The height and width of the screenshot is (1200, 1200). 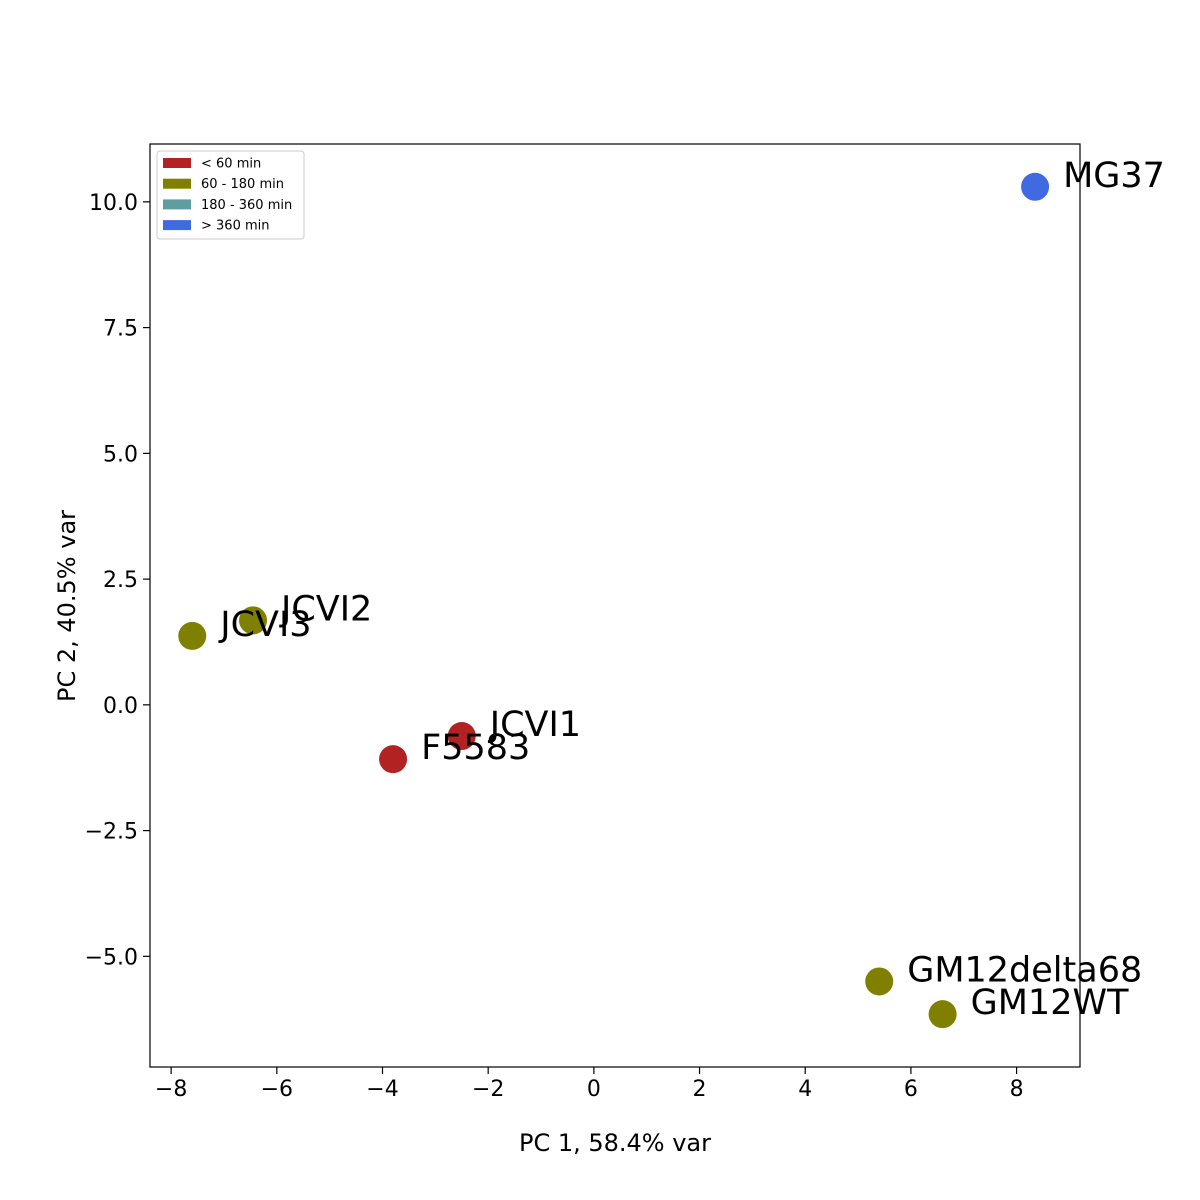 I want to click on point-label-jcvi3: JCVI3, so click(x=264, y=625).